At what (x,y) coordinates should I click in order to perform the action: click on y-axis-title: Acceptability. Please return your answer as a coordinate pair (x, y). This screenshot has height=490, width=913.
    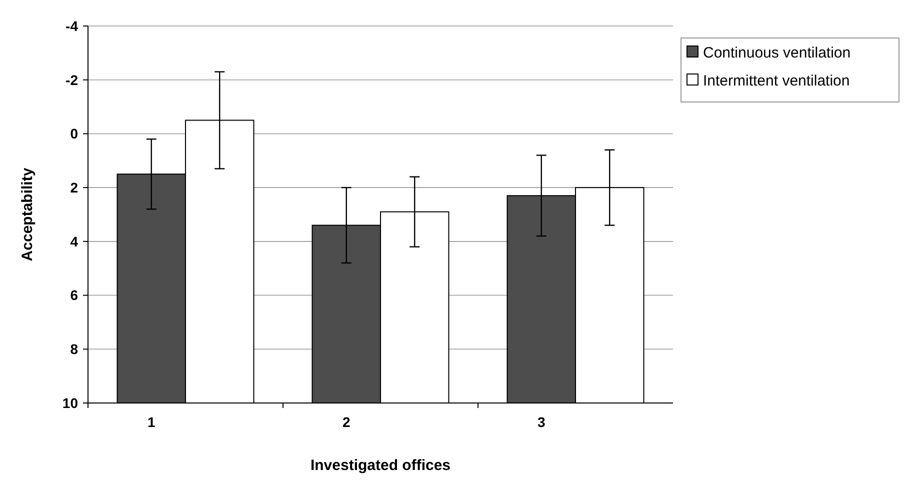
    Looking at the image, I should click on (27, 214).